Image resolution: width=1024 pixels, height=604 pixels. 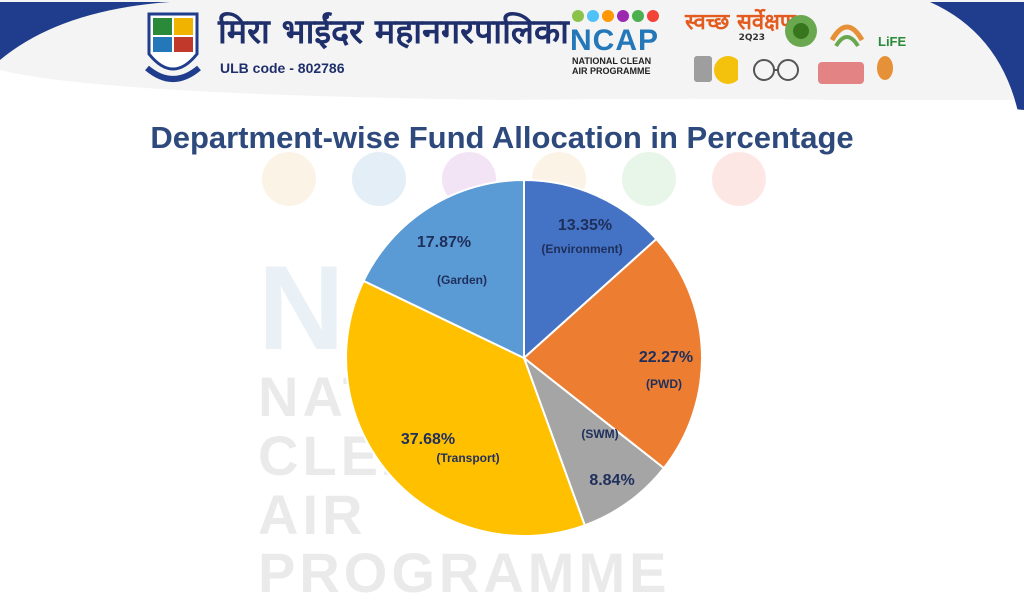 What do you see at coordinates (666, 357) in the screenshot?
I see `pie-label-value-pwd: 22.27%` at bounding box center [666, 357].